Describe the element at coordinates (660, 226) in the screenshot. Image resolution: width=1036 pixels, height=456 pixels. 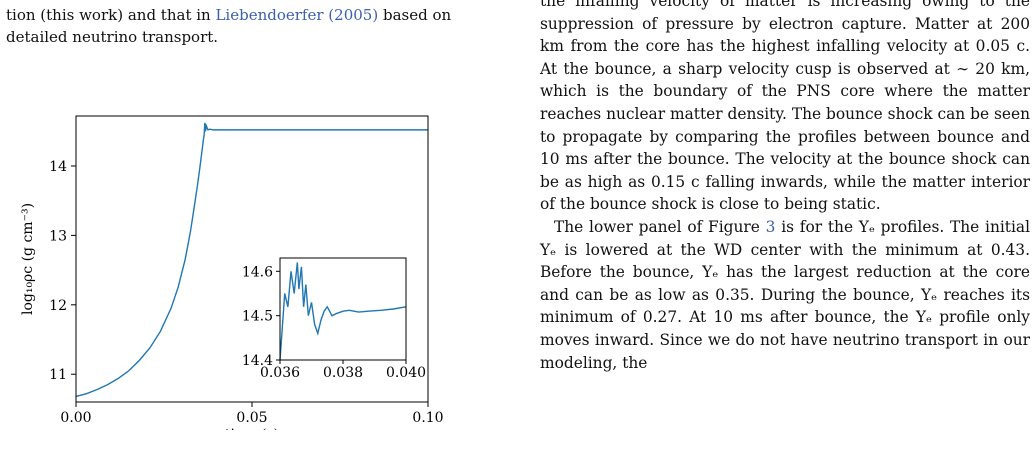
I see `paragraph-2-part-a: The lower panel of Figure` at that location.